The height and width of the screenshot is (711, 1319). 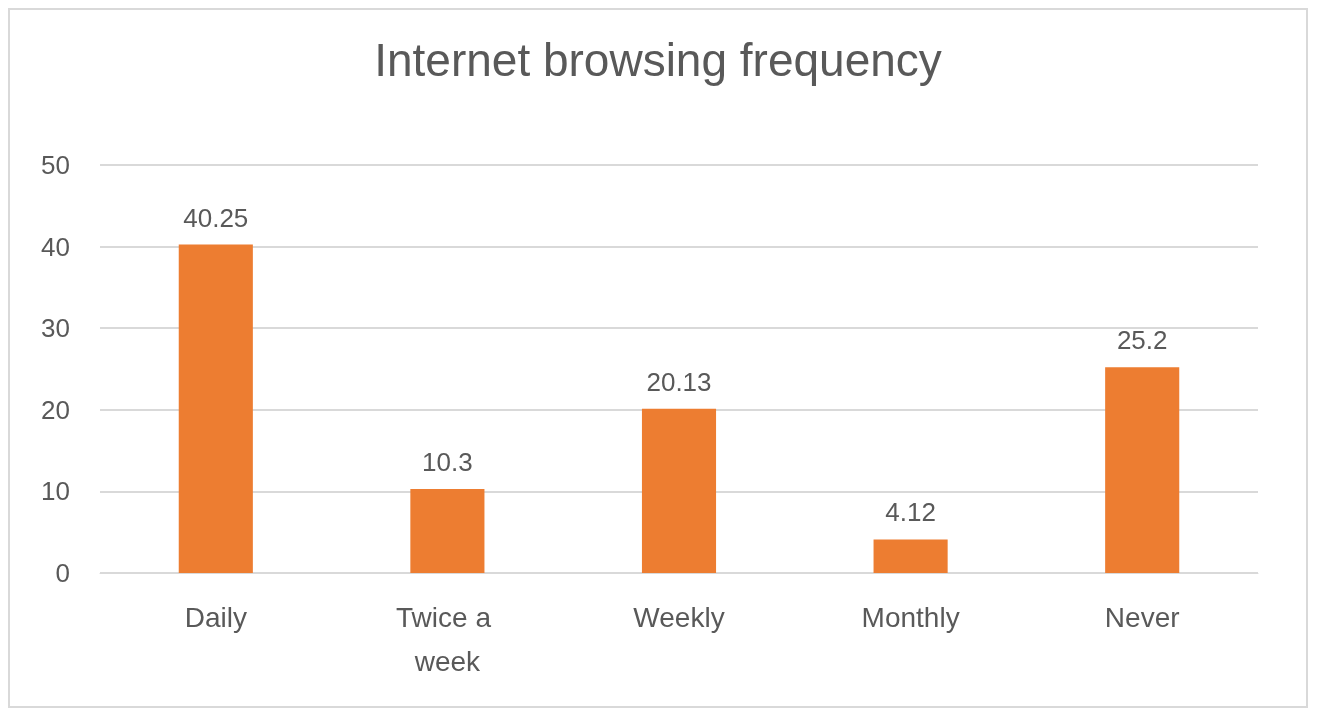 What do you see at coordinates (55, 409) in the screenshot?
I see `y-tick-label: 20` at bounding box center [55, 409].